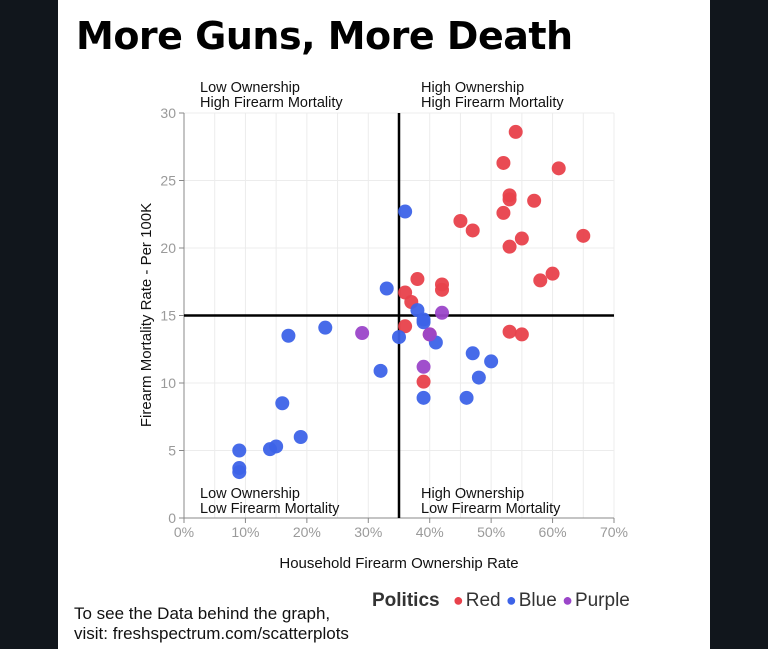 The height and width of the screenshot is (649, 768). I want to click on legend-item-red: ● Red, so click(477, 600).